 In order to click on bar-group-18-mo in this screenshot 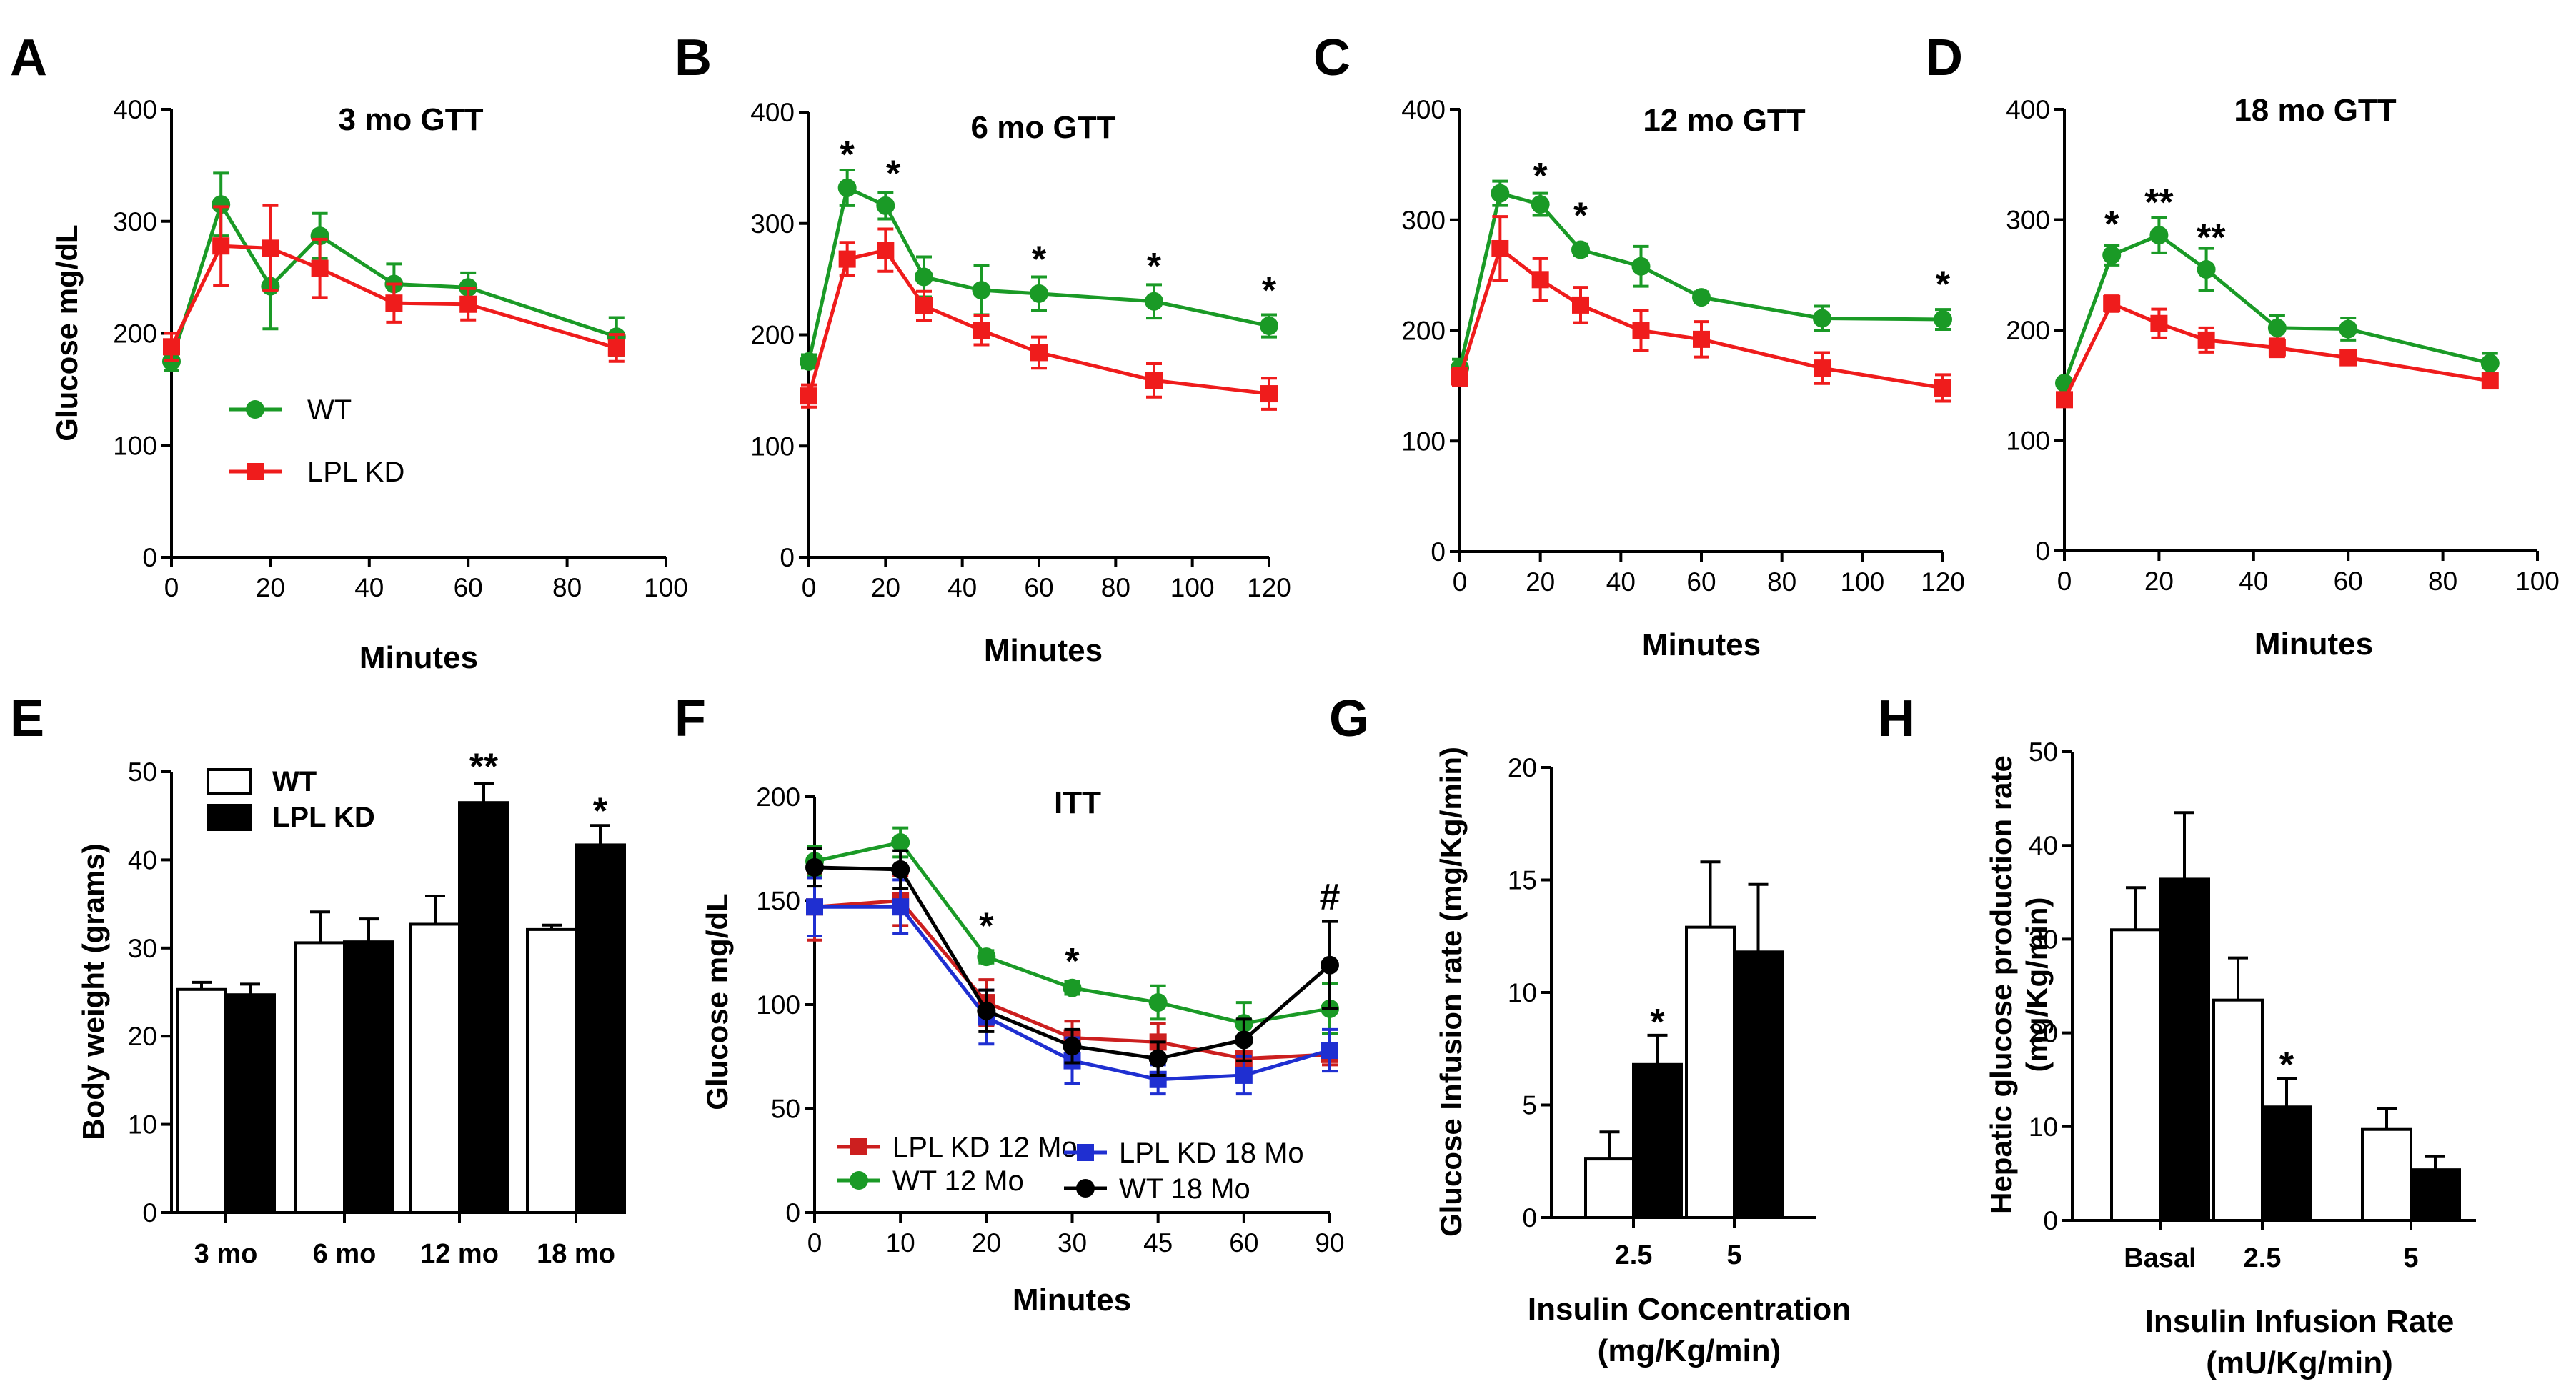, I will do `click(576, 1019)`.